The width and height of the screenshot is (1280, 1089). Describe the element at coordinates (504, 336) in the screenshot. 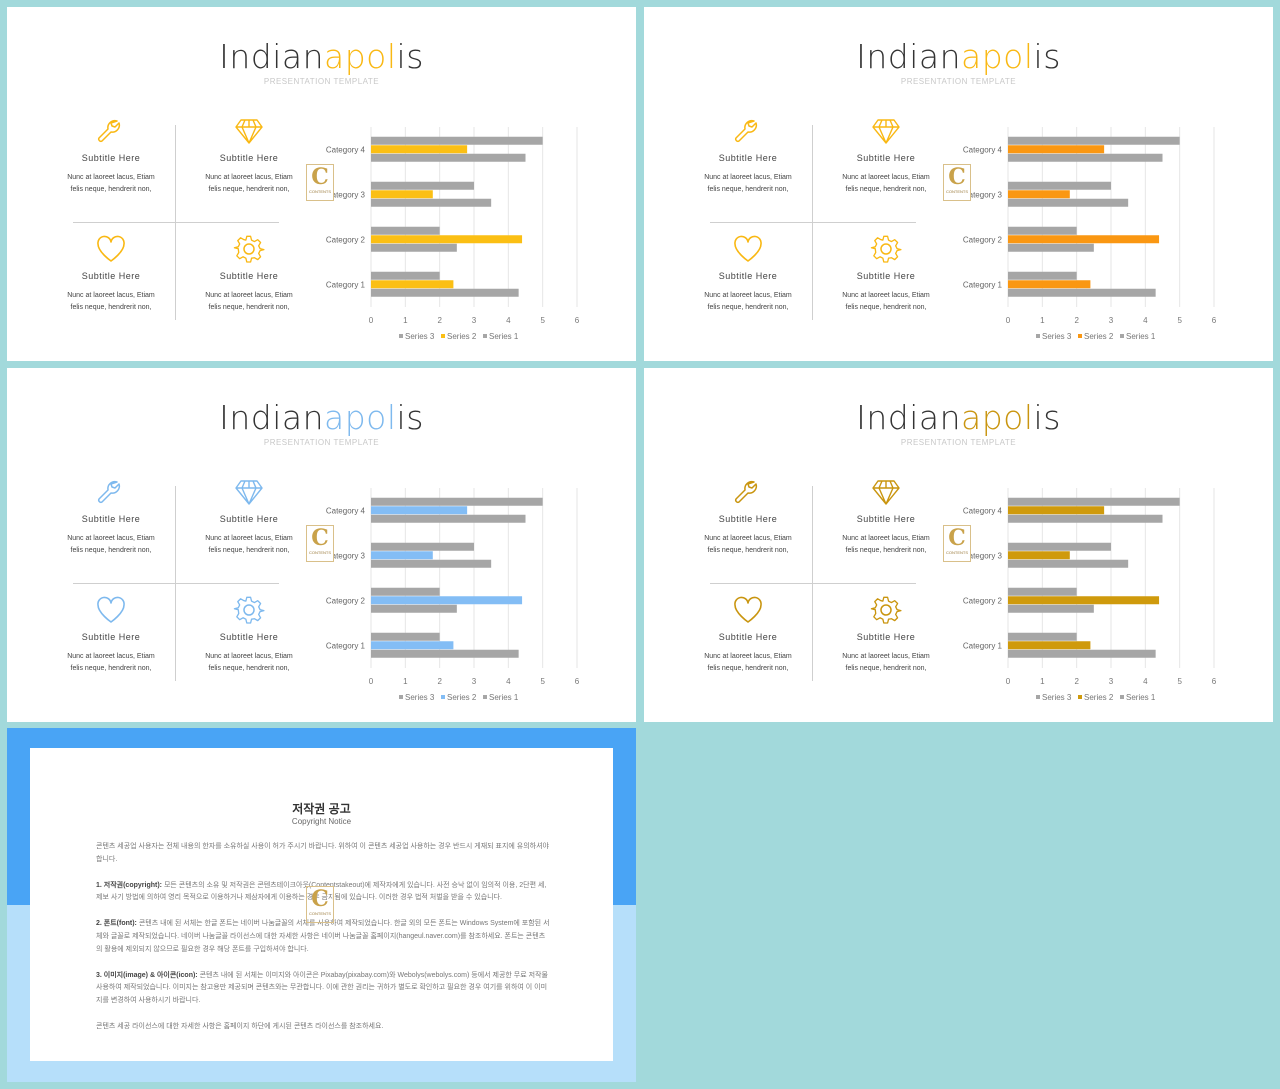

I see `legend-label: Series 1` at that location.